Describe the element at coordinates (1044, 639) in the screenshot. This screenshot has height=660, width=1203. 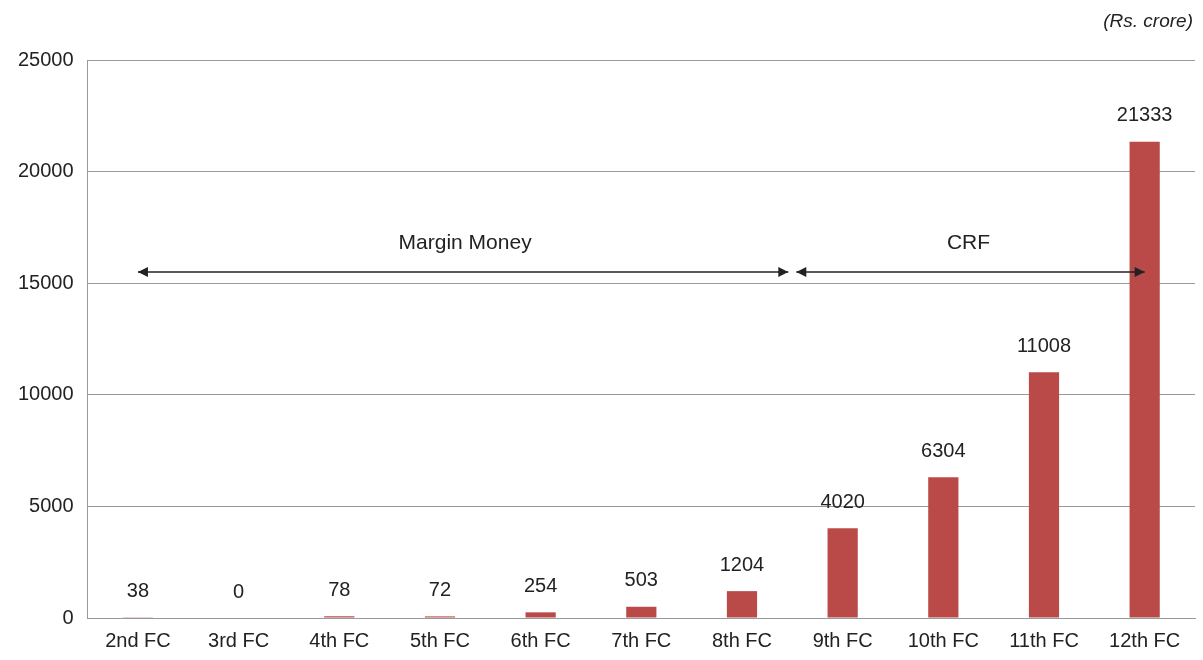
I see `x-tick-label: 11th FC` at that location.